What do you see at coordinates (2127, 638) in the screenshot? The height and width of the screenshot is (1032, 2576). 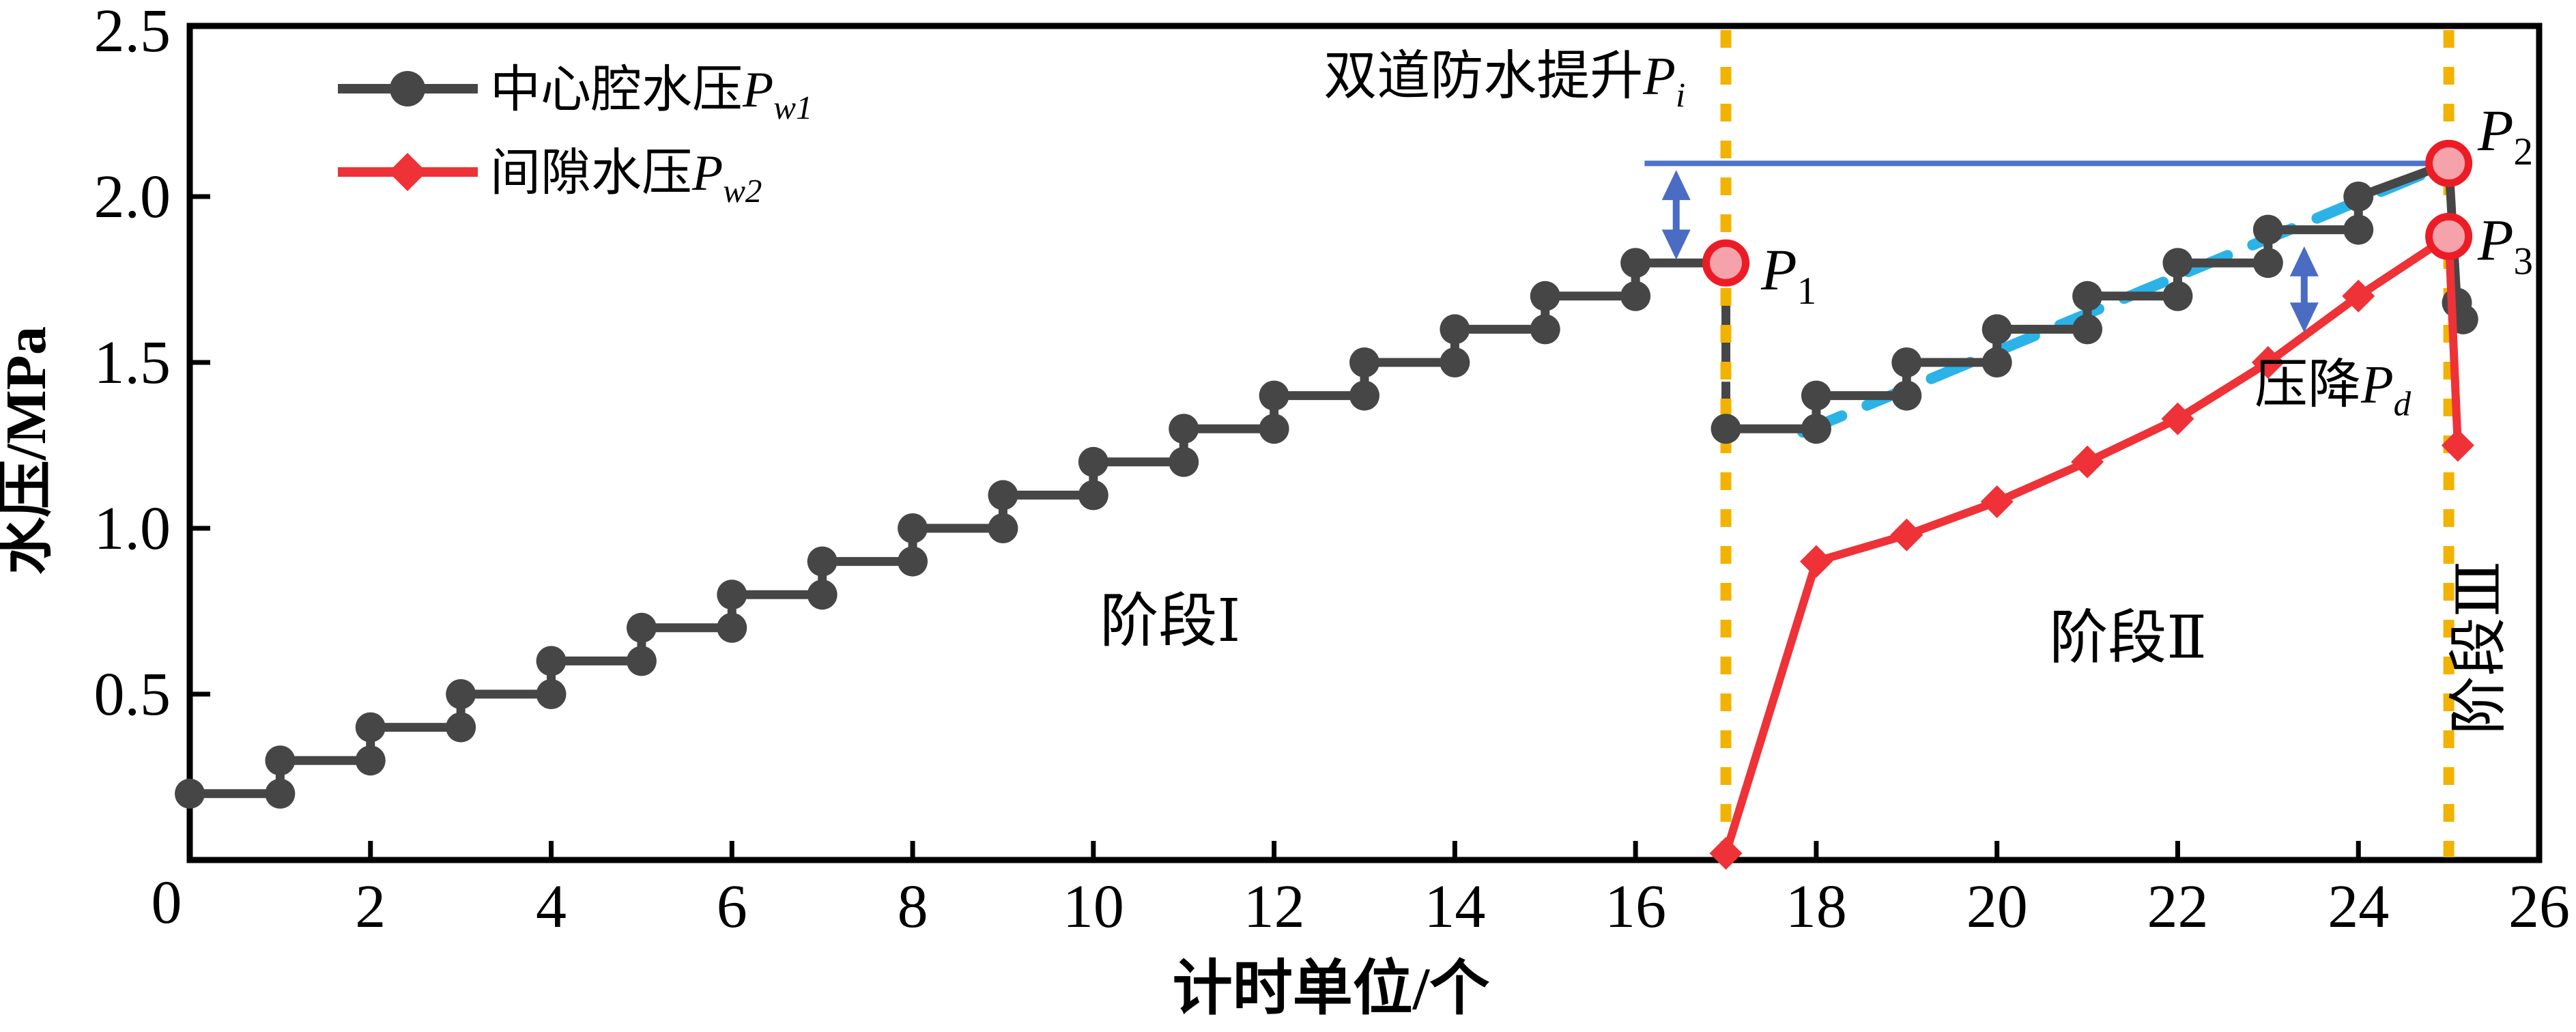 I see `annotation-phase-2: 阶段Ⅱ` at bounding box center [2127, 638].